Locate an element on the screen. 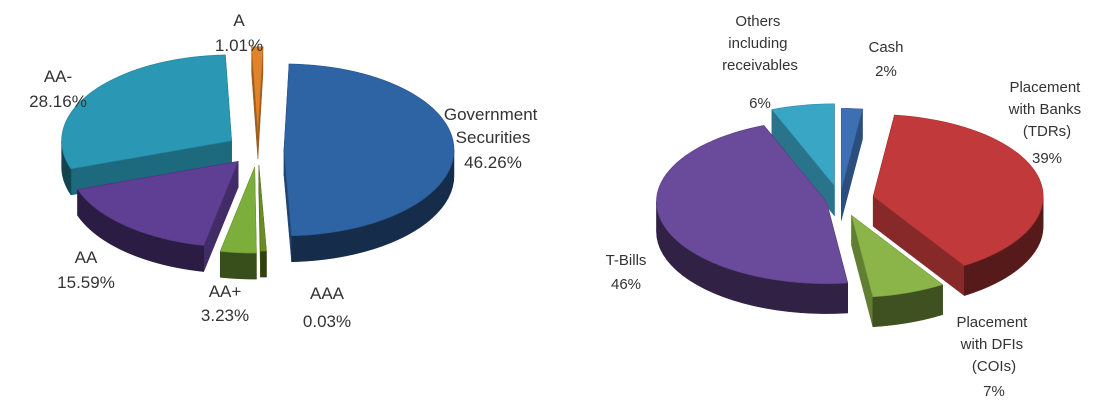  pie-slice-placement-with-banks-tdrs is located at coordinates (958, 205).